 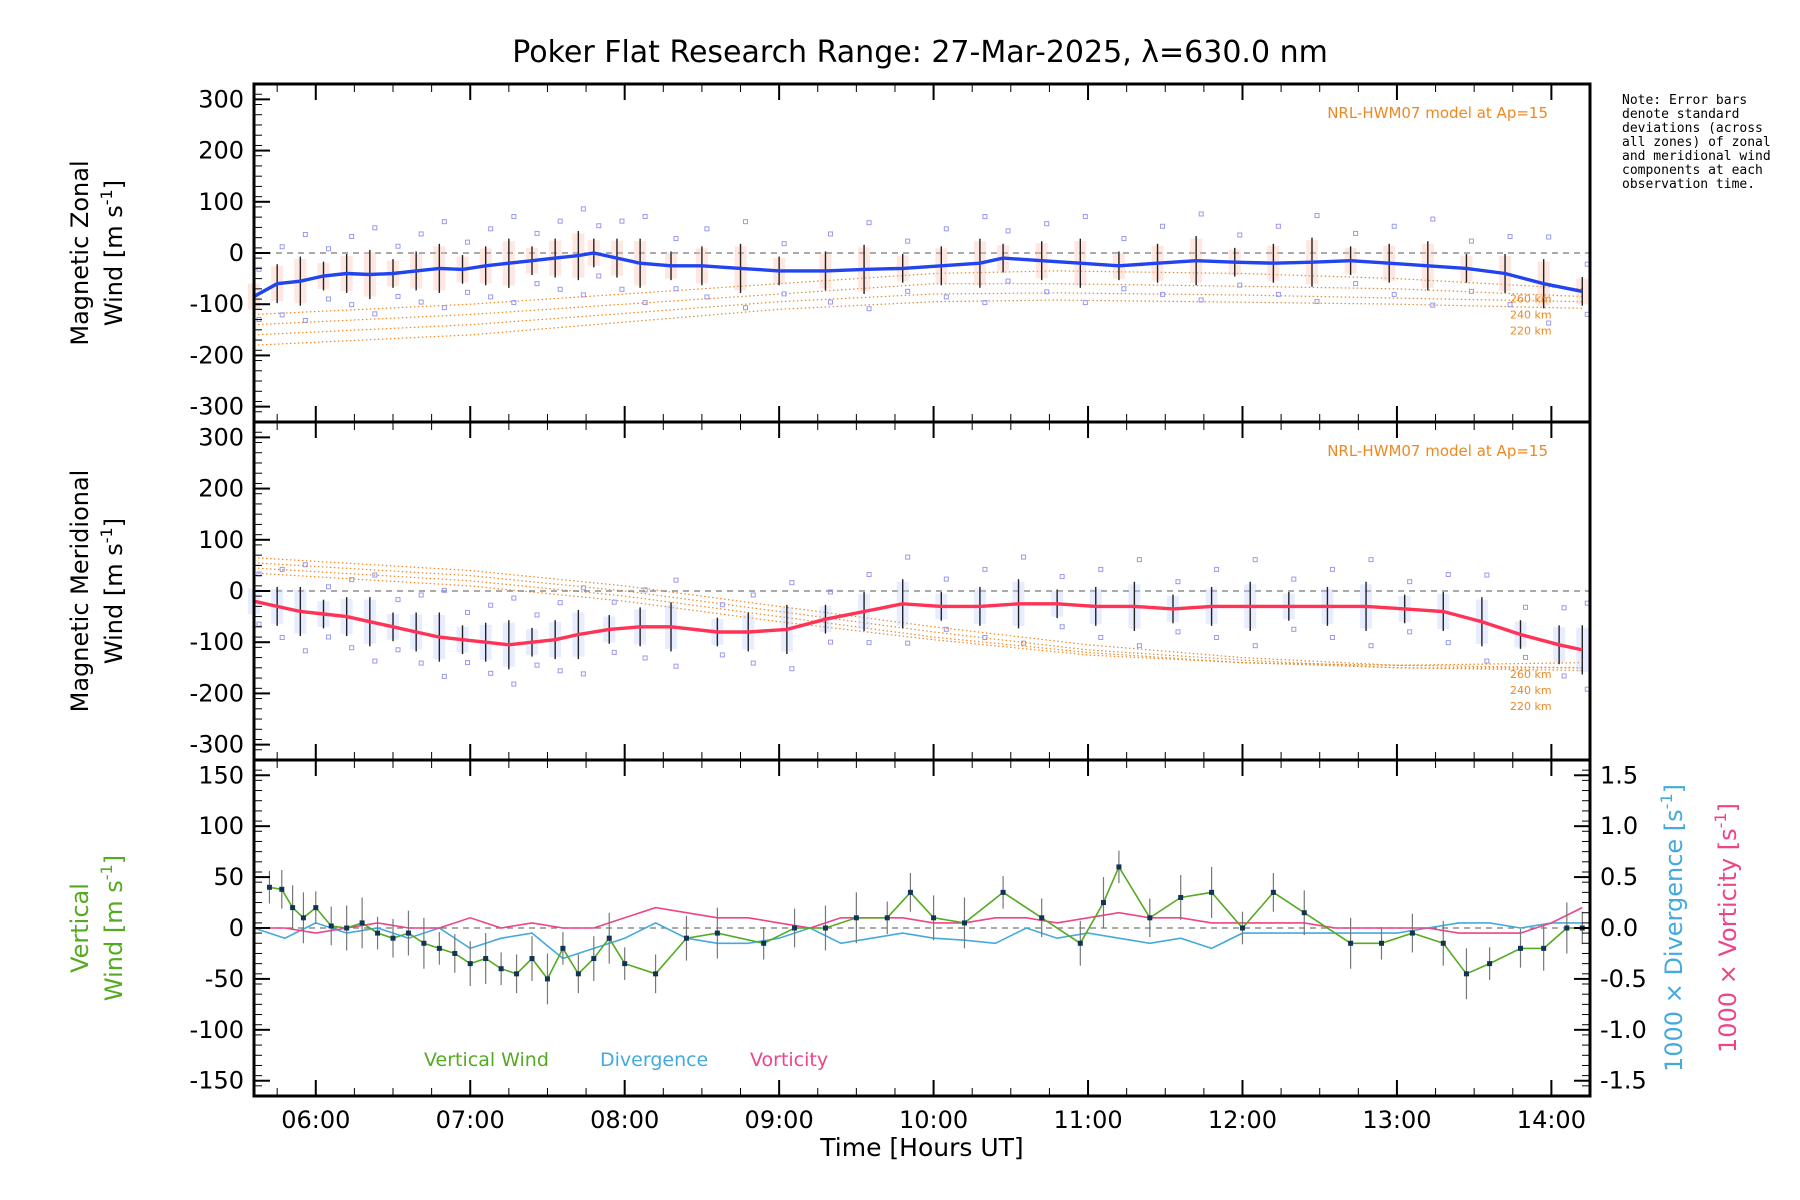 I want to click on zonal-tick-label: -200, so click(x=217, y=355).